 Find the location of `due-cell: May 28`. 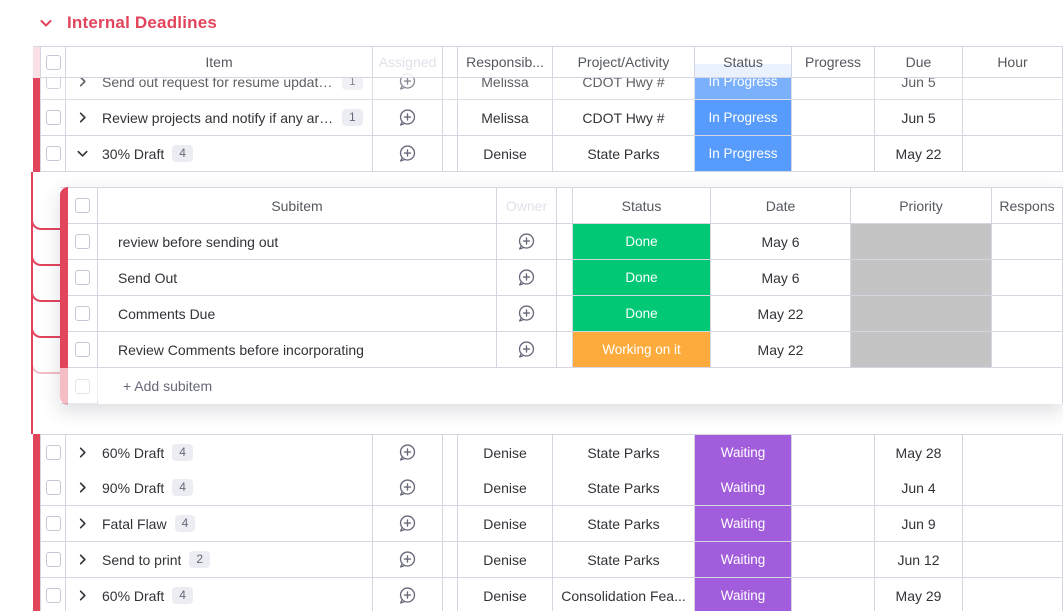

due-cell: May 28 is located at coordinates (919, 453).